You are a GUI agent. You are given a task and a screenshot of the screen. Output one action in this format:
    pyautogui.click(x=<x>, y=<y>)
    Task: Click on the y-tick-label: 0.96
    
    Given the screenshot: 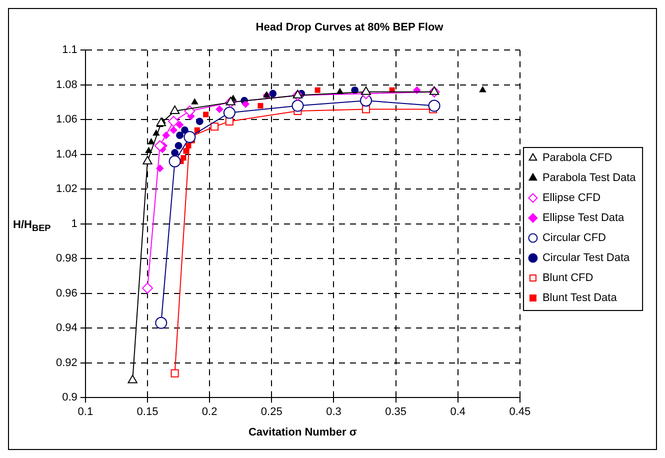 What is the action you would take?
    pyautogui.click(x=67, y=293)
    